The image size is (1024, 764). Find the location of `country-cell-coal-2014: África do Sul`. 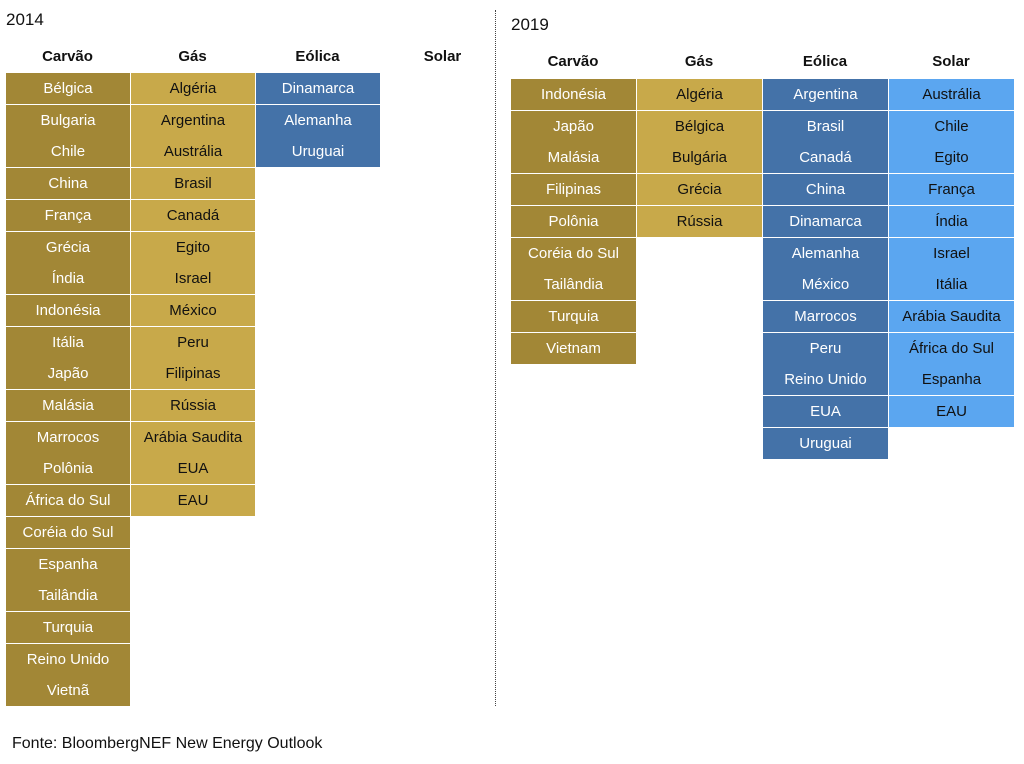

country-cell-coal-2014: África do Sul is located at coordinates (68, 501).